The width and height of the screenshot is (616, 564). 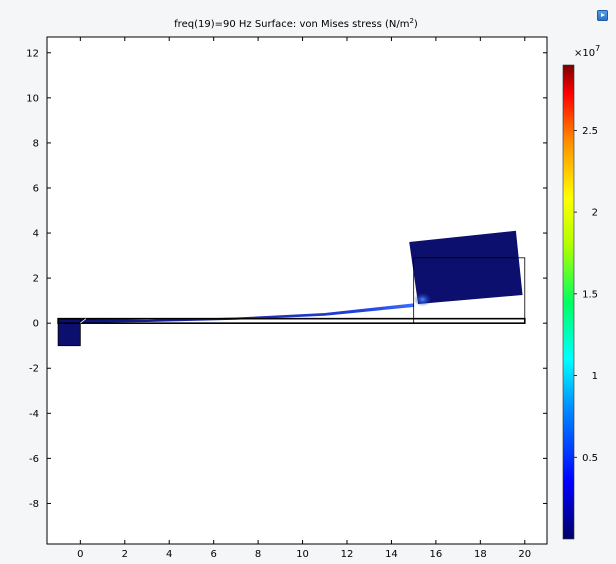 I want to click on undeformed-block-outline, so click(x=469, y=290).